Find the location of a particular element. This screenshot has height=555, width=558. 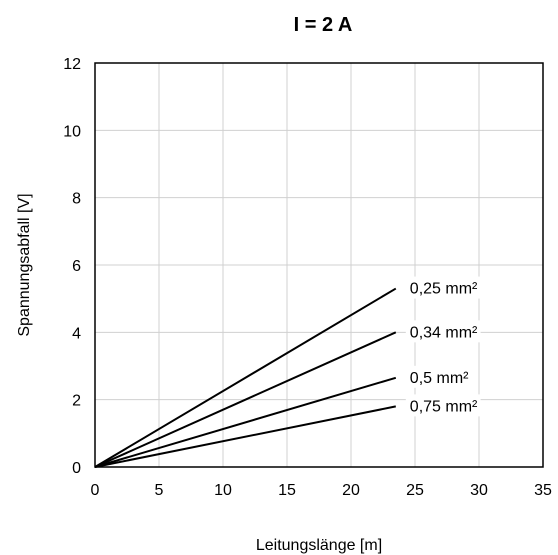

y-tick-label: 10 is located at coordinates (72, 131).